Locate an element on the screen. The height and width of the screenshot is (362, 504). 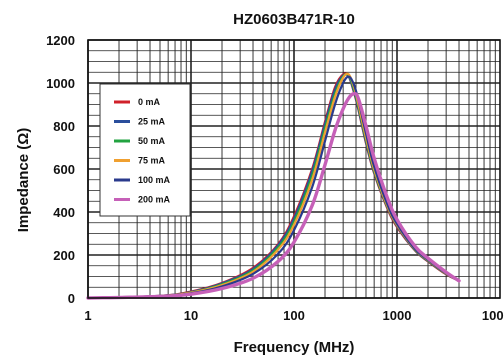
legend-label: 0 mA is located at coordinates (149, 102).